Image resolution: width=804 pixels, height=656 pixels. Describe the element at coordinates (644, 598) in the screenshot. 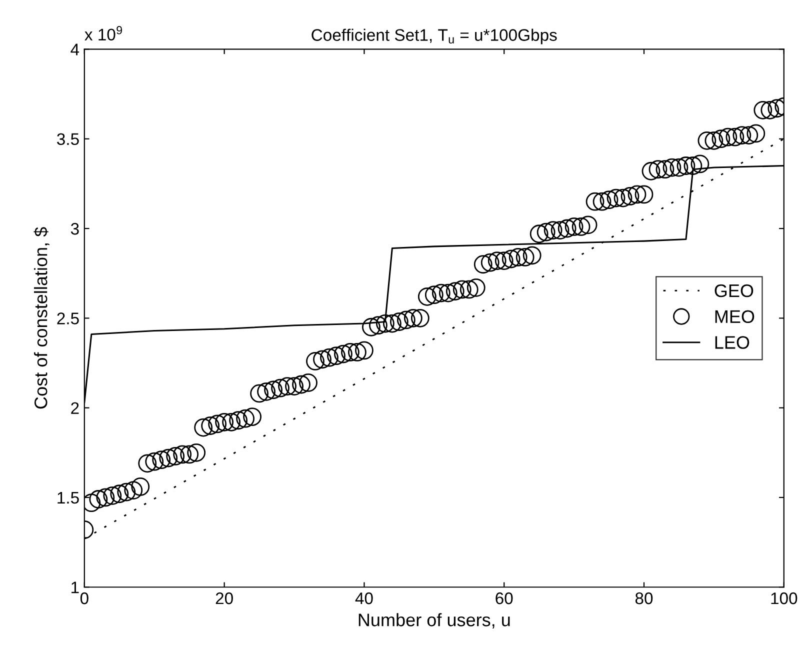

I see `x-tick-label: 80` at that location.